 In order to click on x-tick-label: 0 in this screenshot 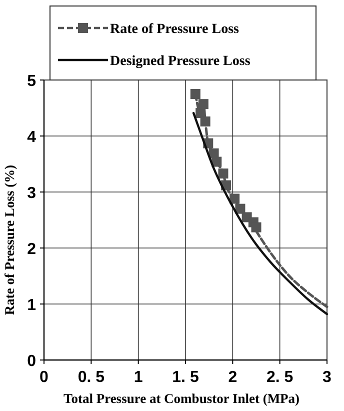, I will do `click(44, 377)`.